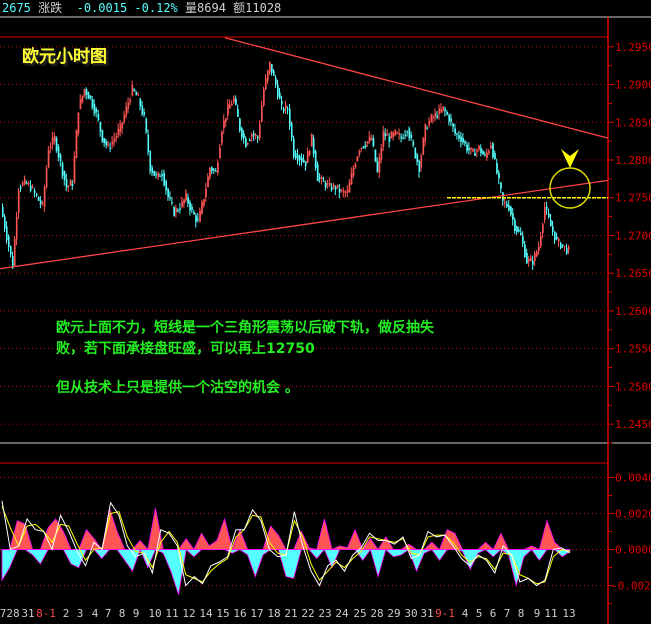 Image resolution: width=651 pixels, height=624 pixels. I want to click on macd-tick-label: 0.0040, so click(633, 477).